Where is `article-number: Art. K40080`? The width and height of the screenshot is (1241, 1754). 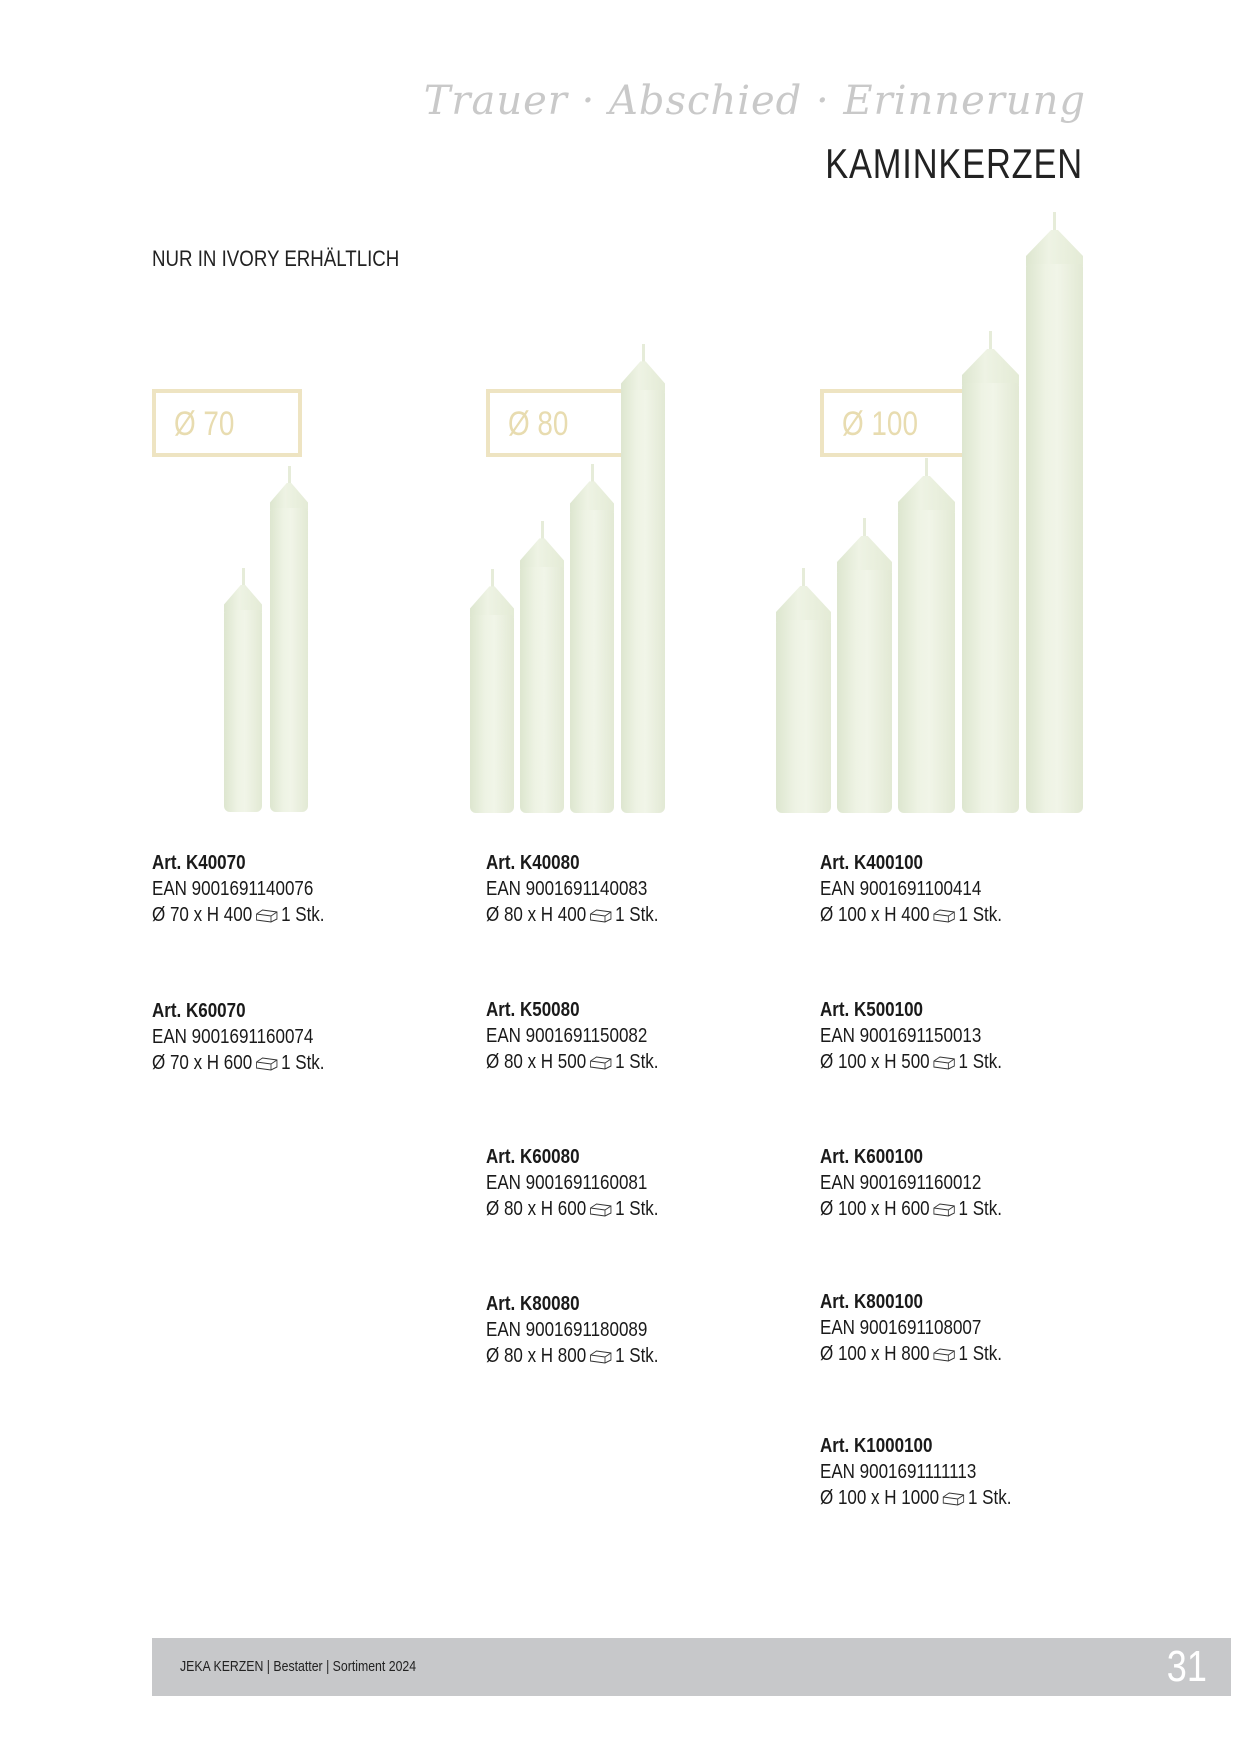
article-number: Art. K40080 is located at coordinates (533, 863).